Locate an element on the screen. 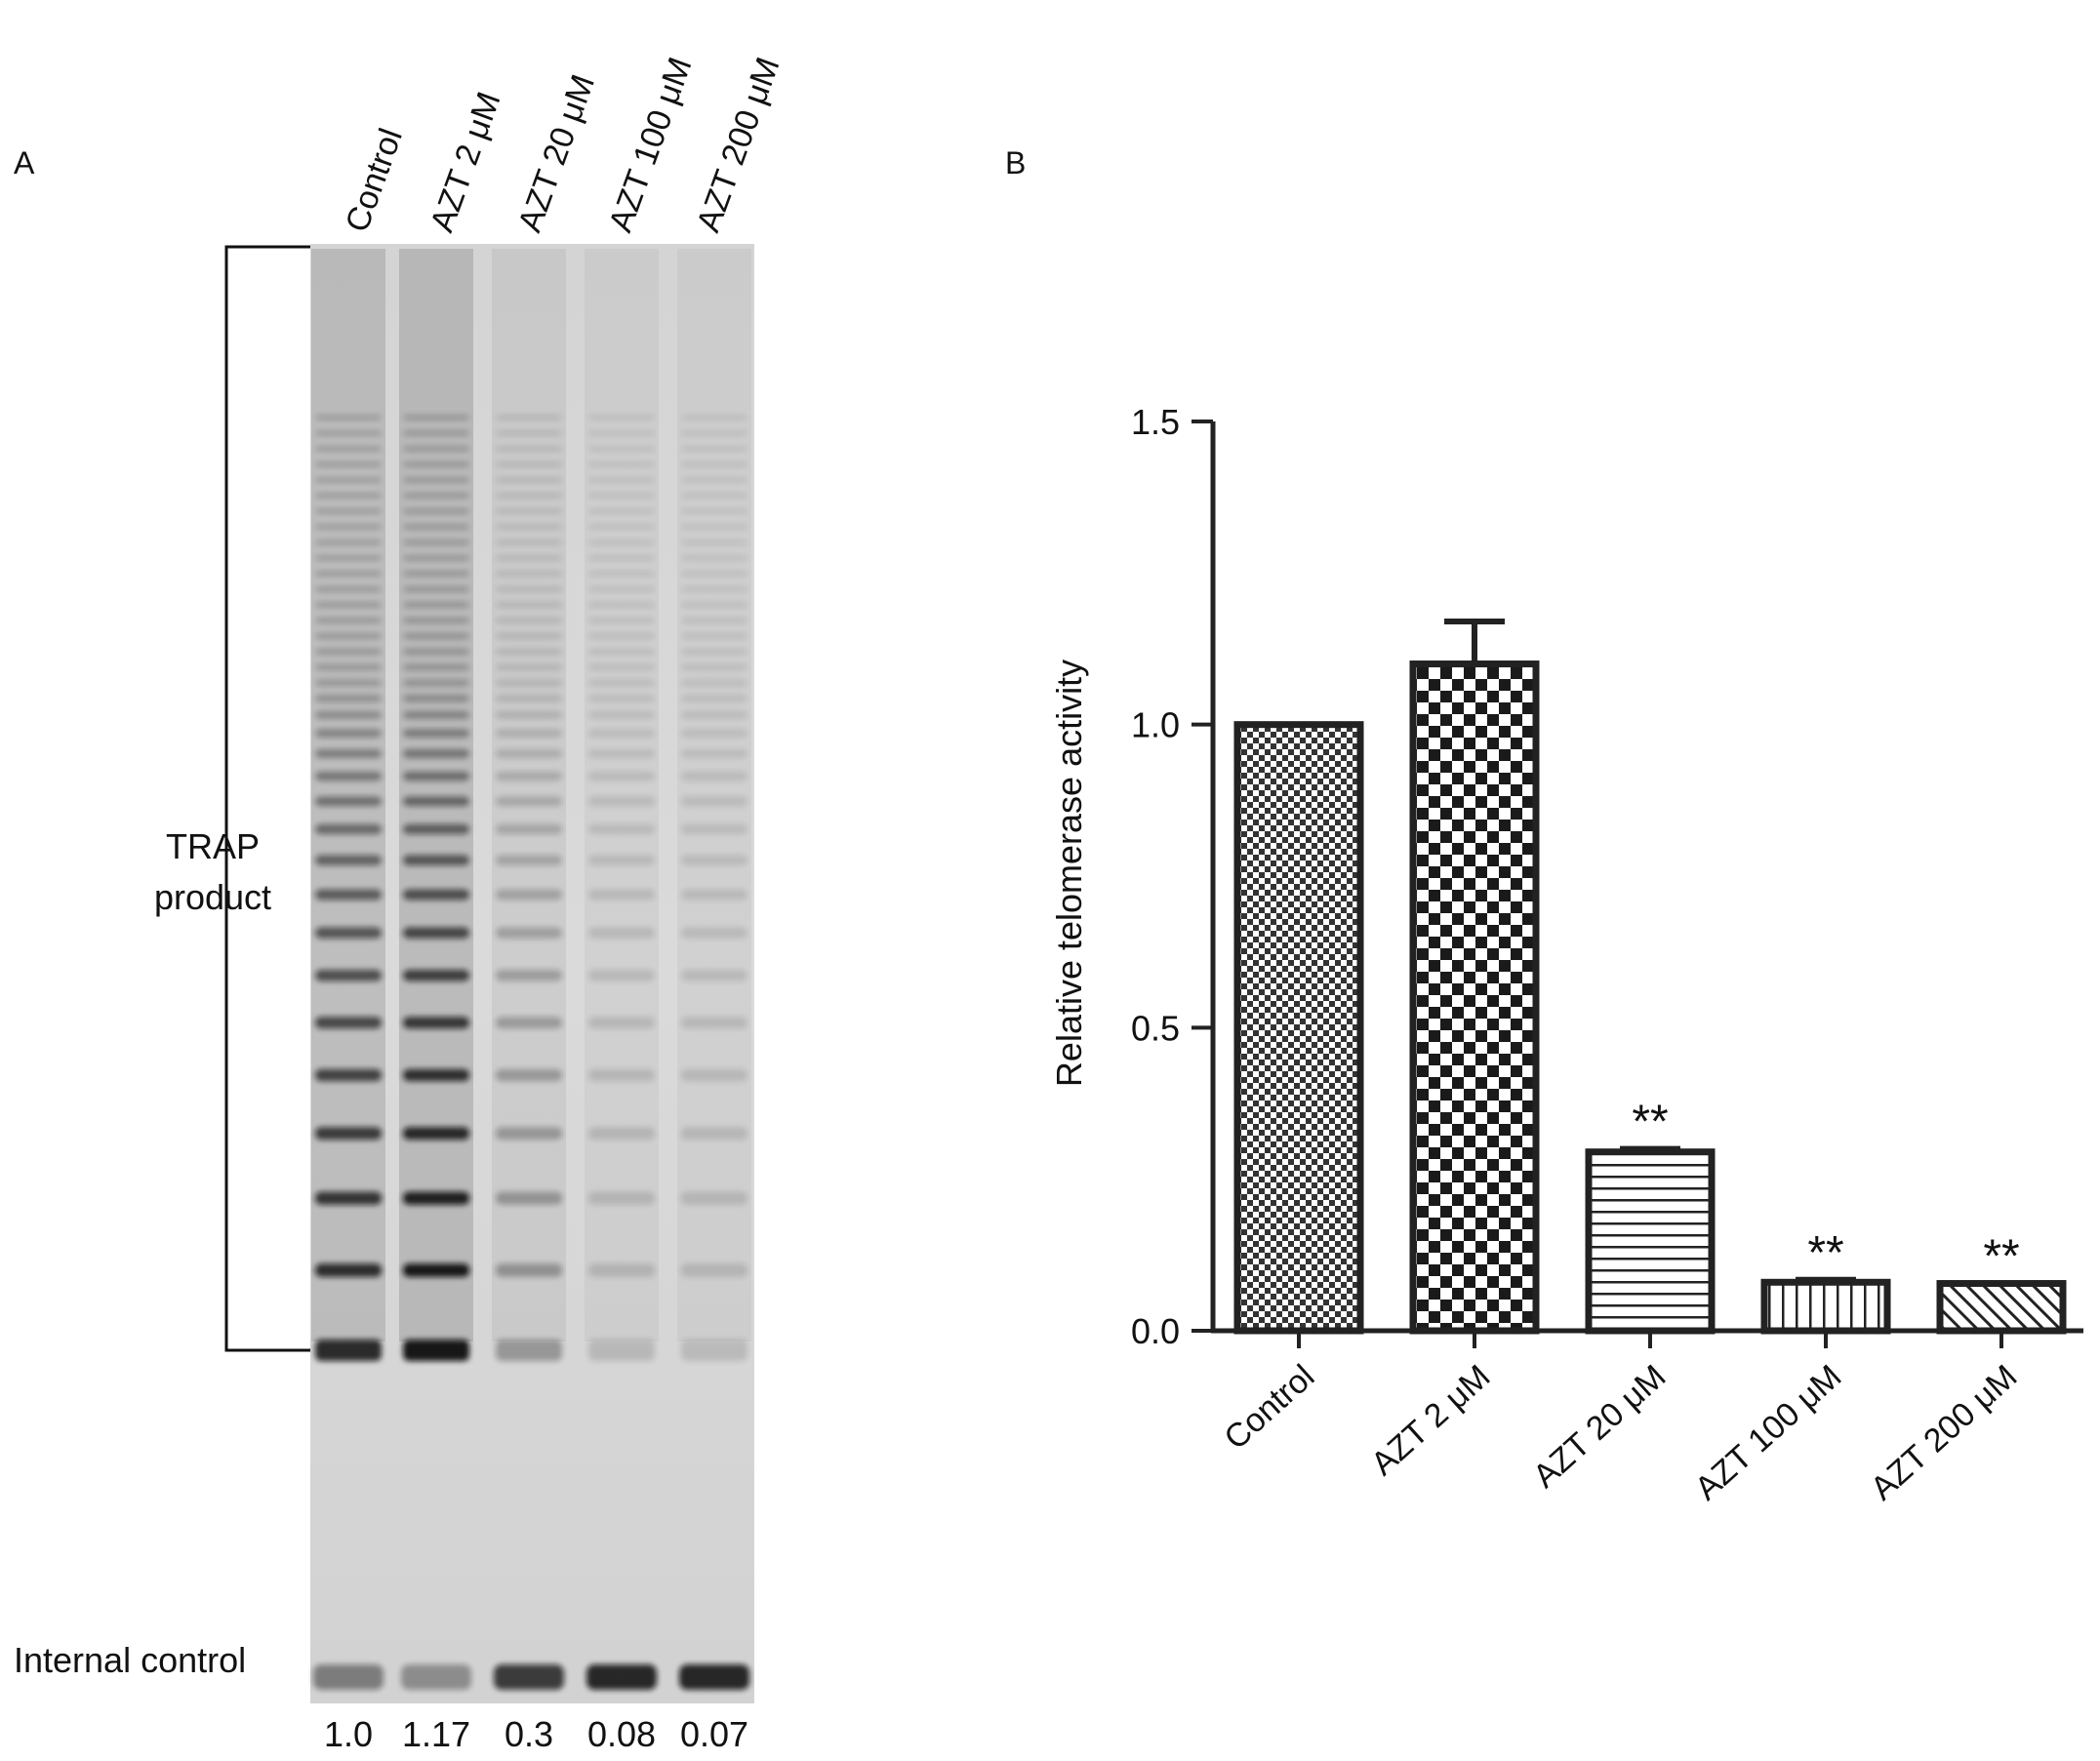 The image size is (2100, 1761). error-bars is located at coordinates (1650, 951).